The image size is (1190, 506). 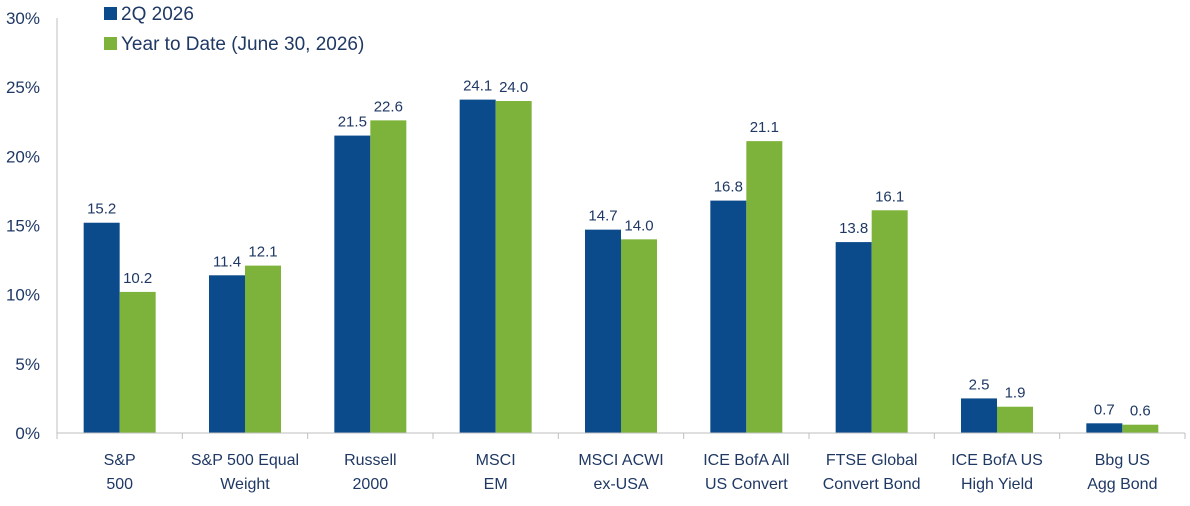 What do you see at coordinates (979, 384) in the screenshot?
I see `data-label: 2.5` at bounding box center [979, 384].